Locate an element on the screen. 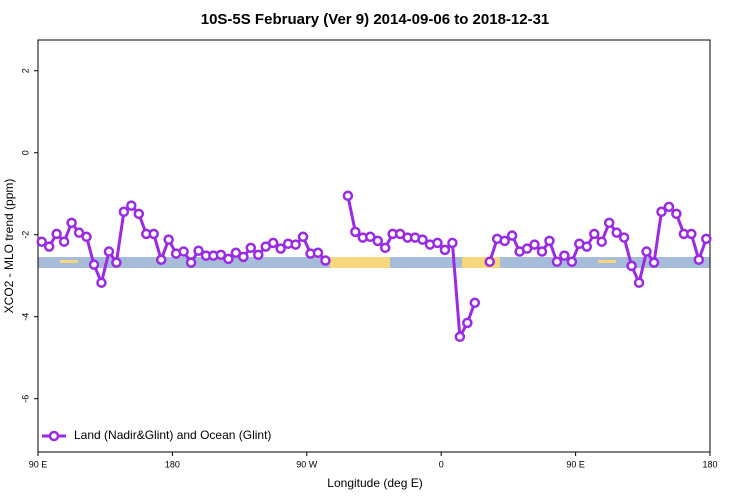 This screenshot has height=500, width=750. x-axis-label: Longitude (deg E) is located at coordinates (374, 483).